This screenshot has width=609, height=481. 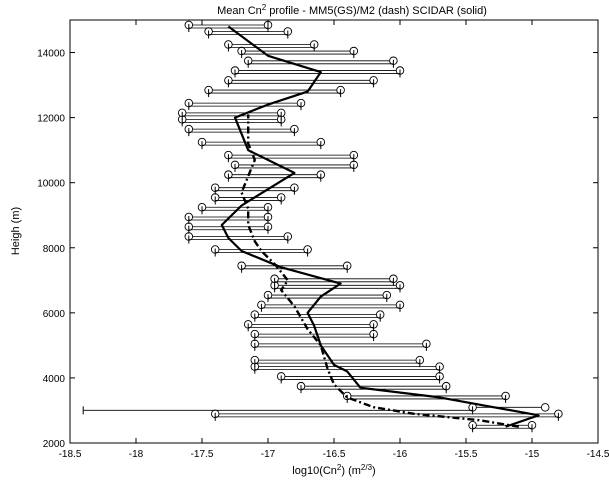 I want to click on y-tick-label: 8000, so click(x=54, y=249).